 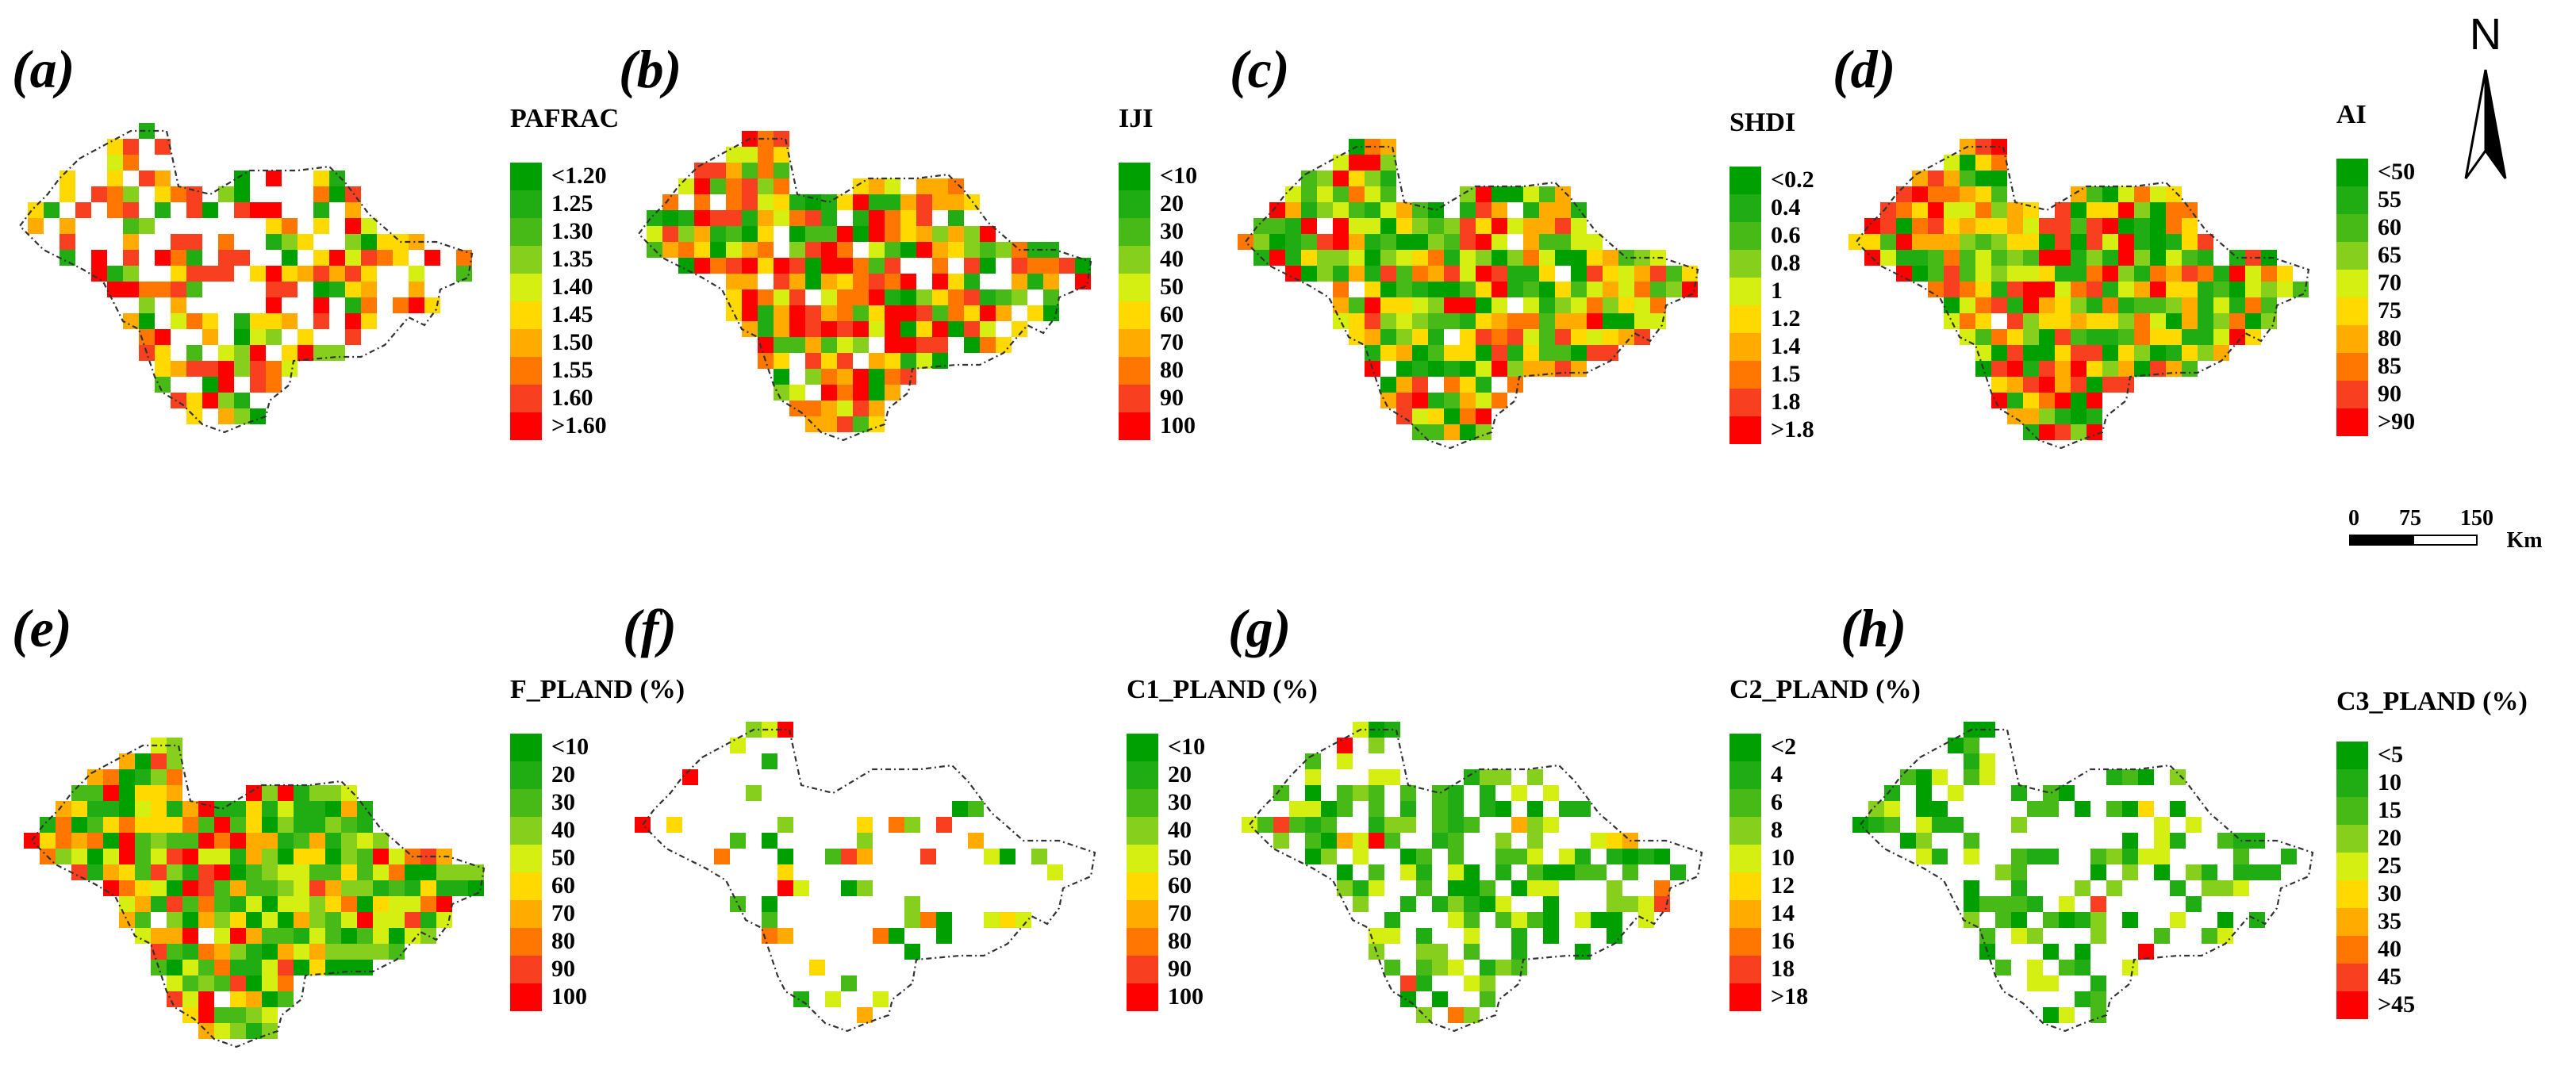 What do you see at coordinates (2389, 977) in the screenshot?
I see `legend-label: 45` at bounding box center [2389, 977].